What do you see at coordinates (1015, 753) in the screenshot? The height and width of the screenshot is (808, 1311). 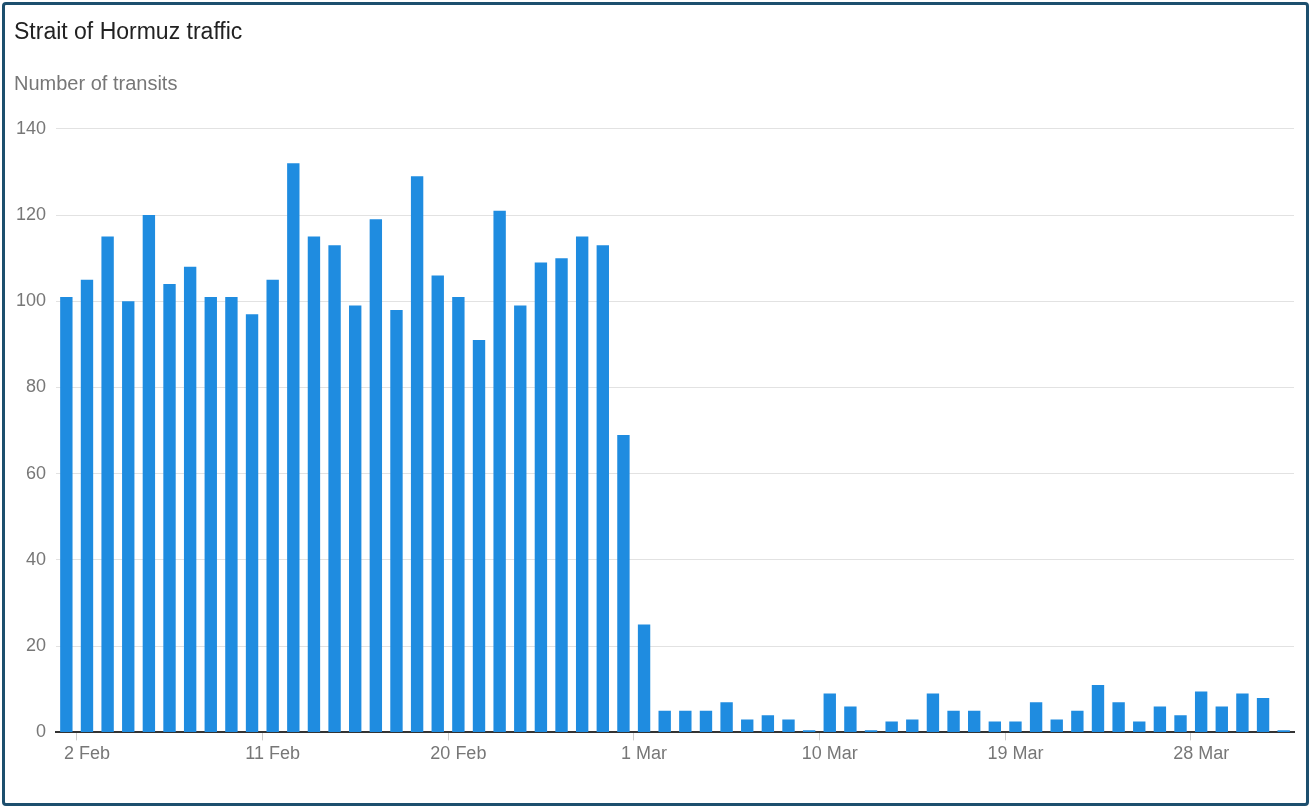 I see `x-tick-label: 19 Mar` at bounding box center [1015, 753].